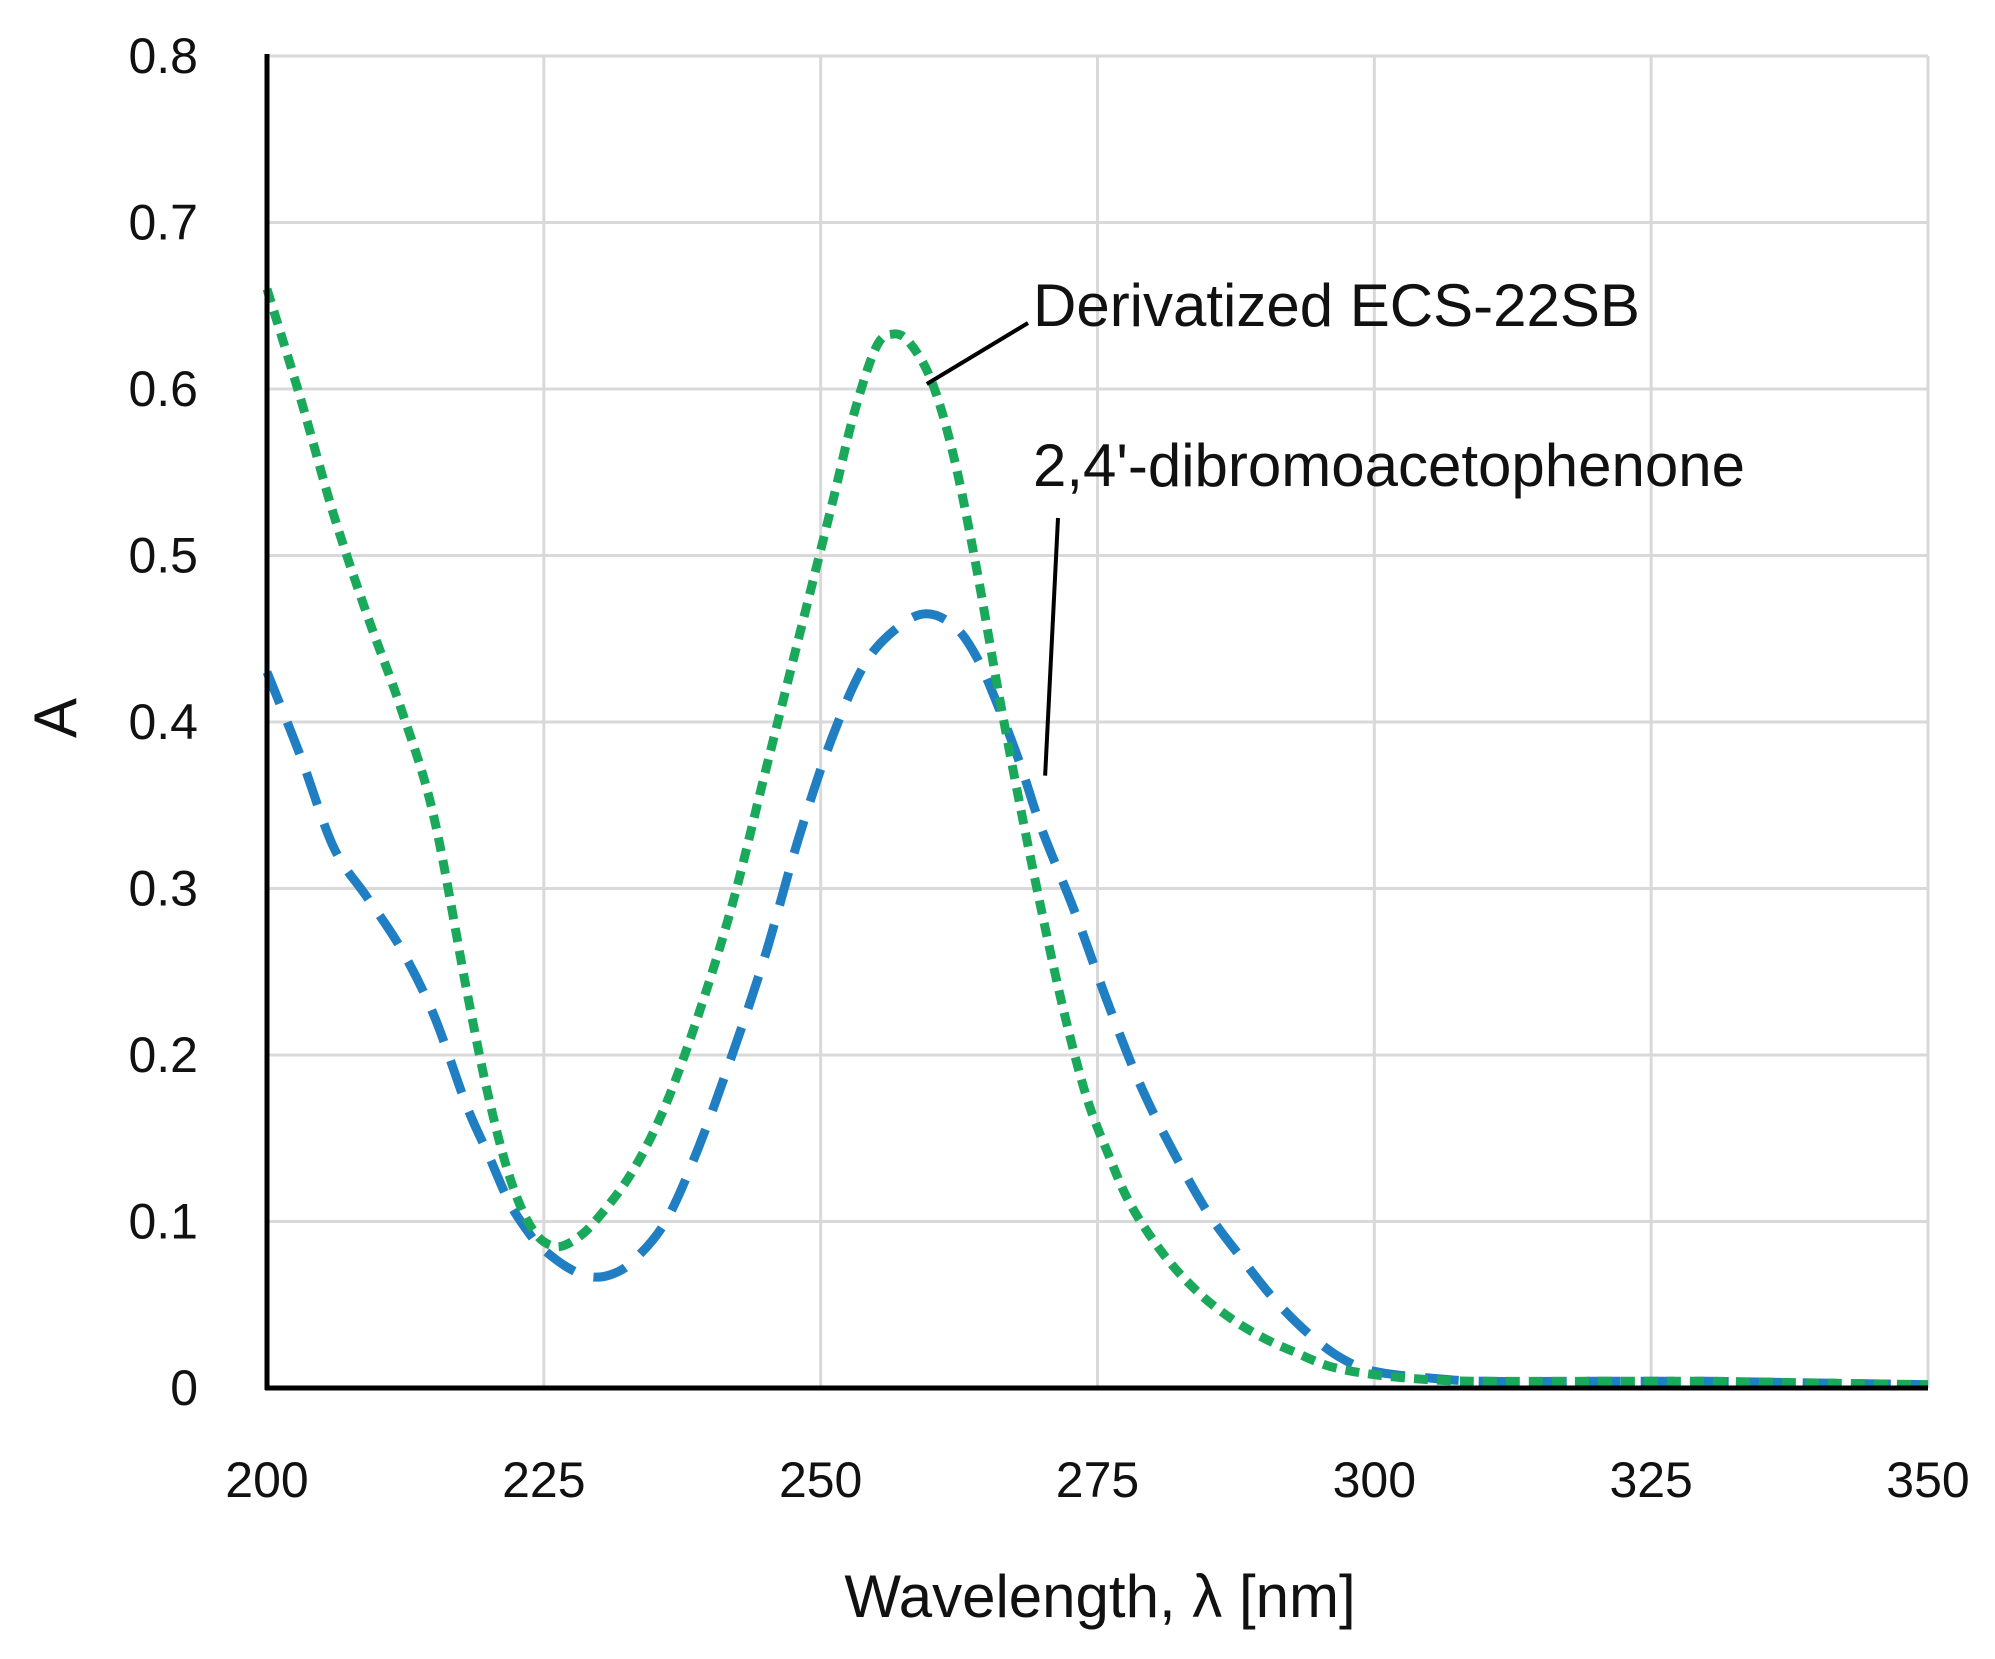  I want to click on x-tick-label: 325, so click(1650, 1480).